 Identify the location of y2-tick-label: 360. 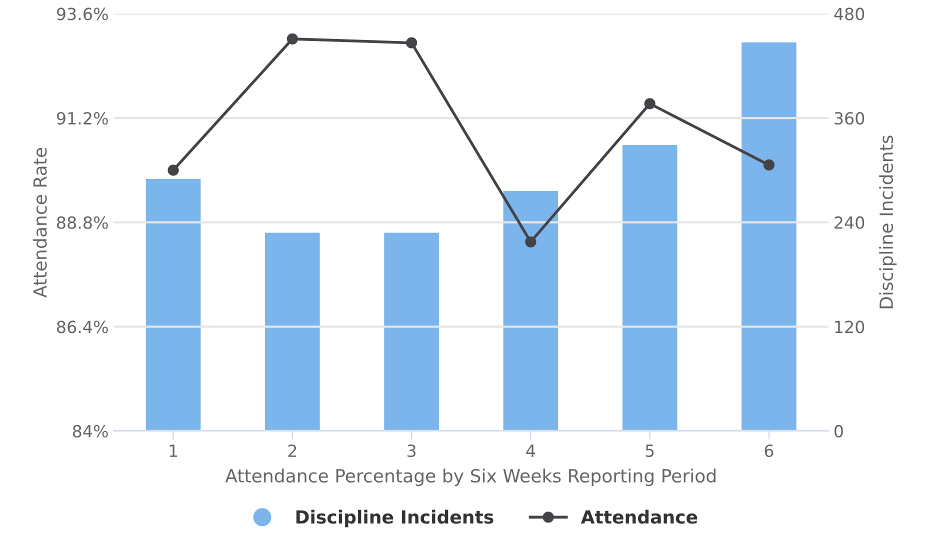
(849, 118).